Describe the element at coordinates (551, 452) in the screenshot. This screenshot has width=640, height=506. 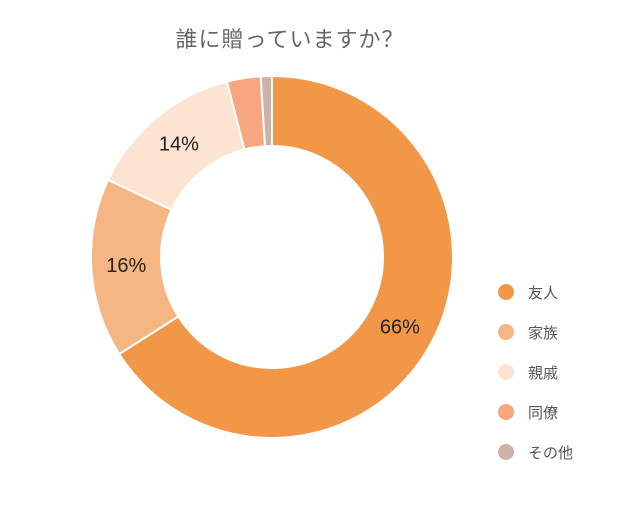
I see `legend-label: その他` at that location.